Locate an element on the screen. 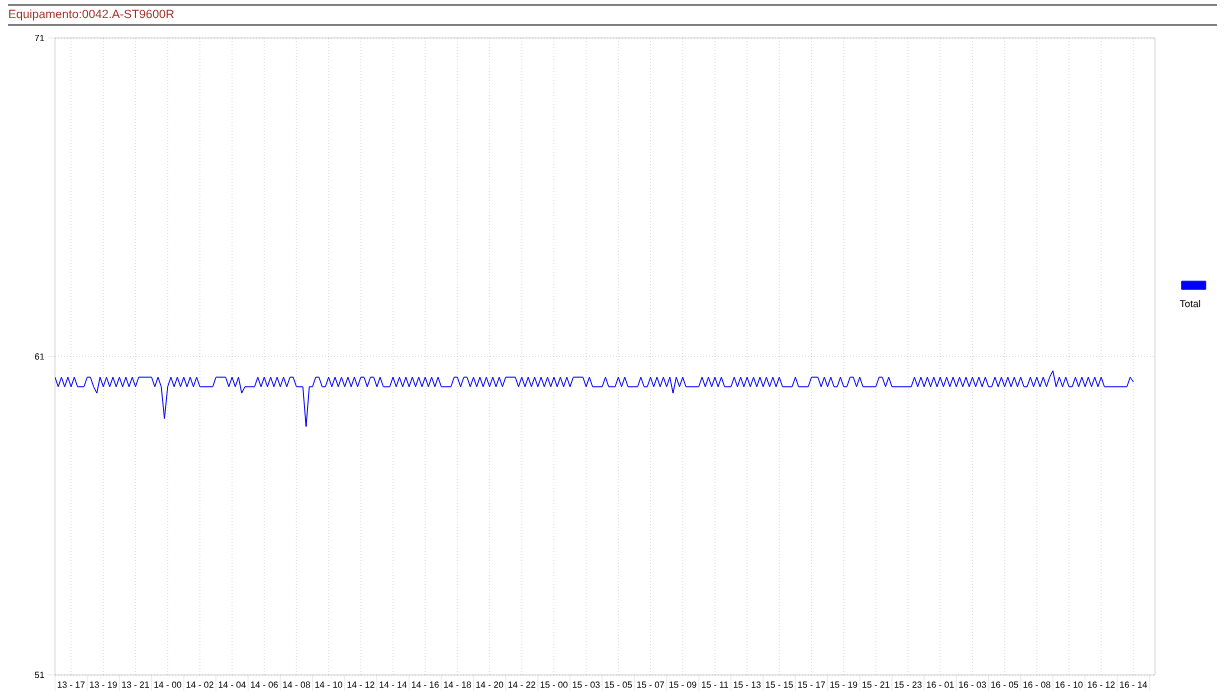  x-tick-label: 14 - 14 is located at coordinates (393, 684).